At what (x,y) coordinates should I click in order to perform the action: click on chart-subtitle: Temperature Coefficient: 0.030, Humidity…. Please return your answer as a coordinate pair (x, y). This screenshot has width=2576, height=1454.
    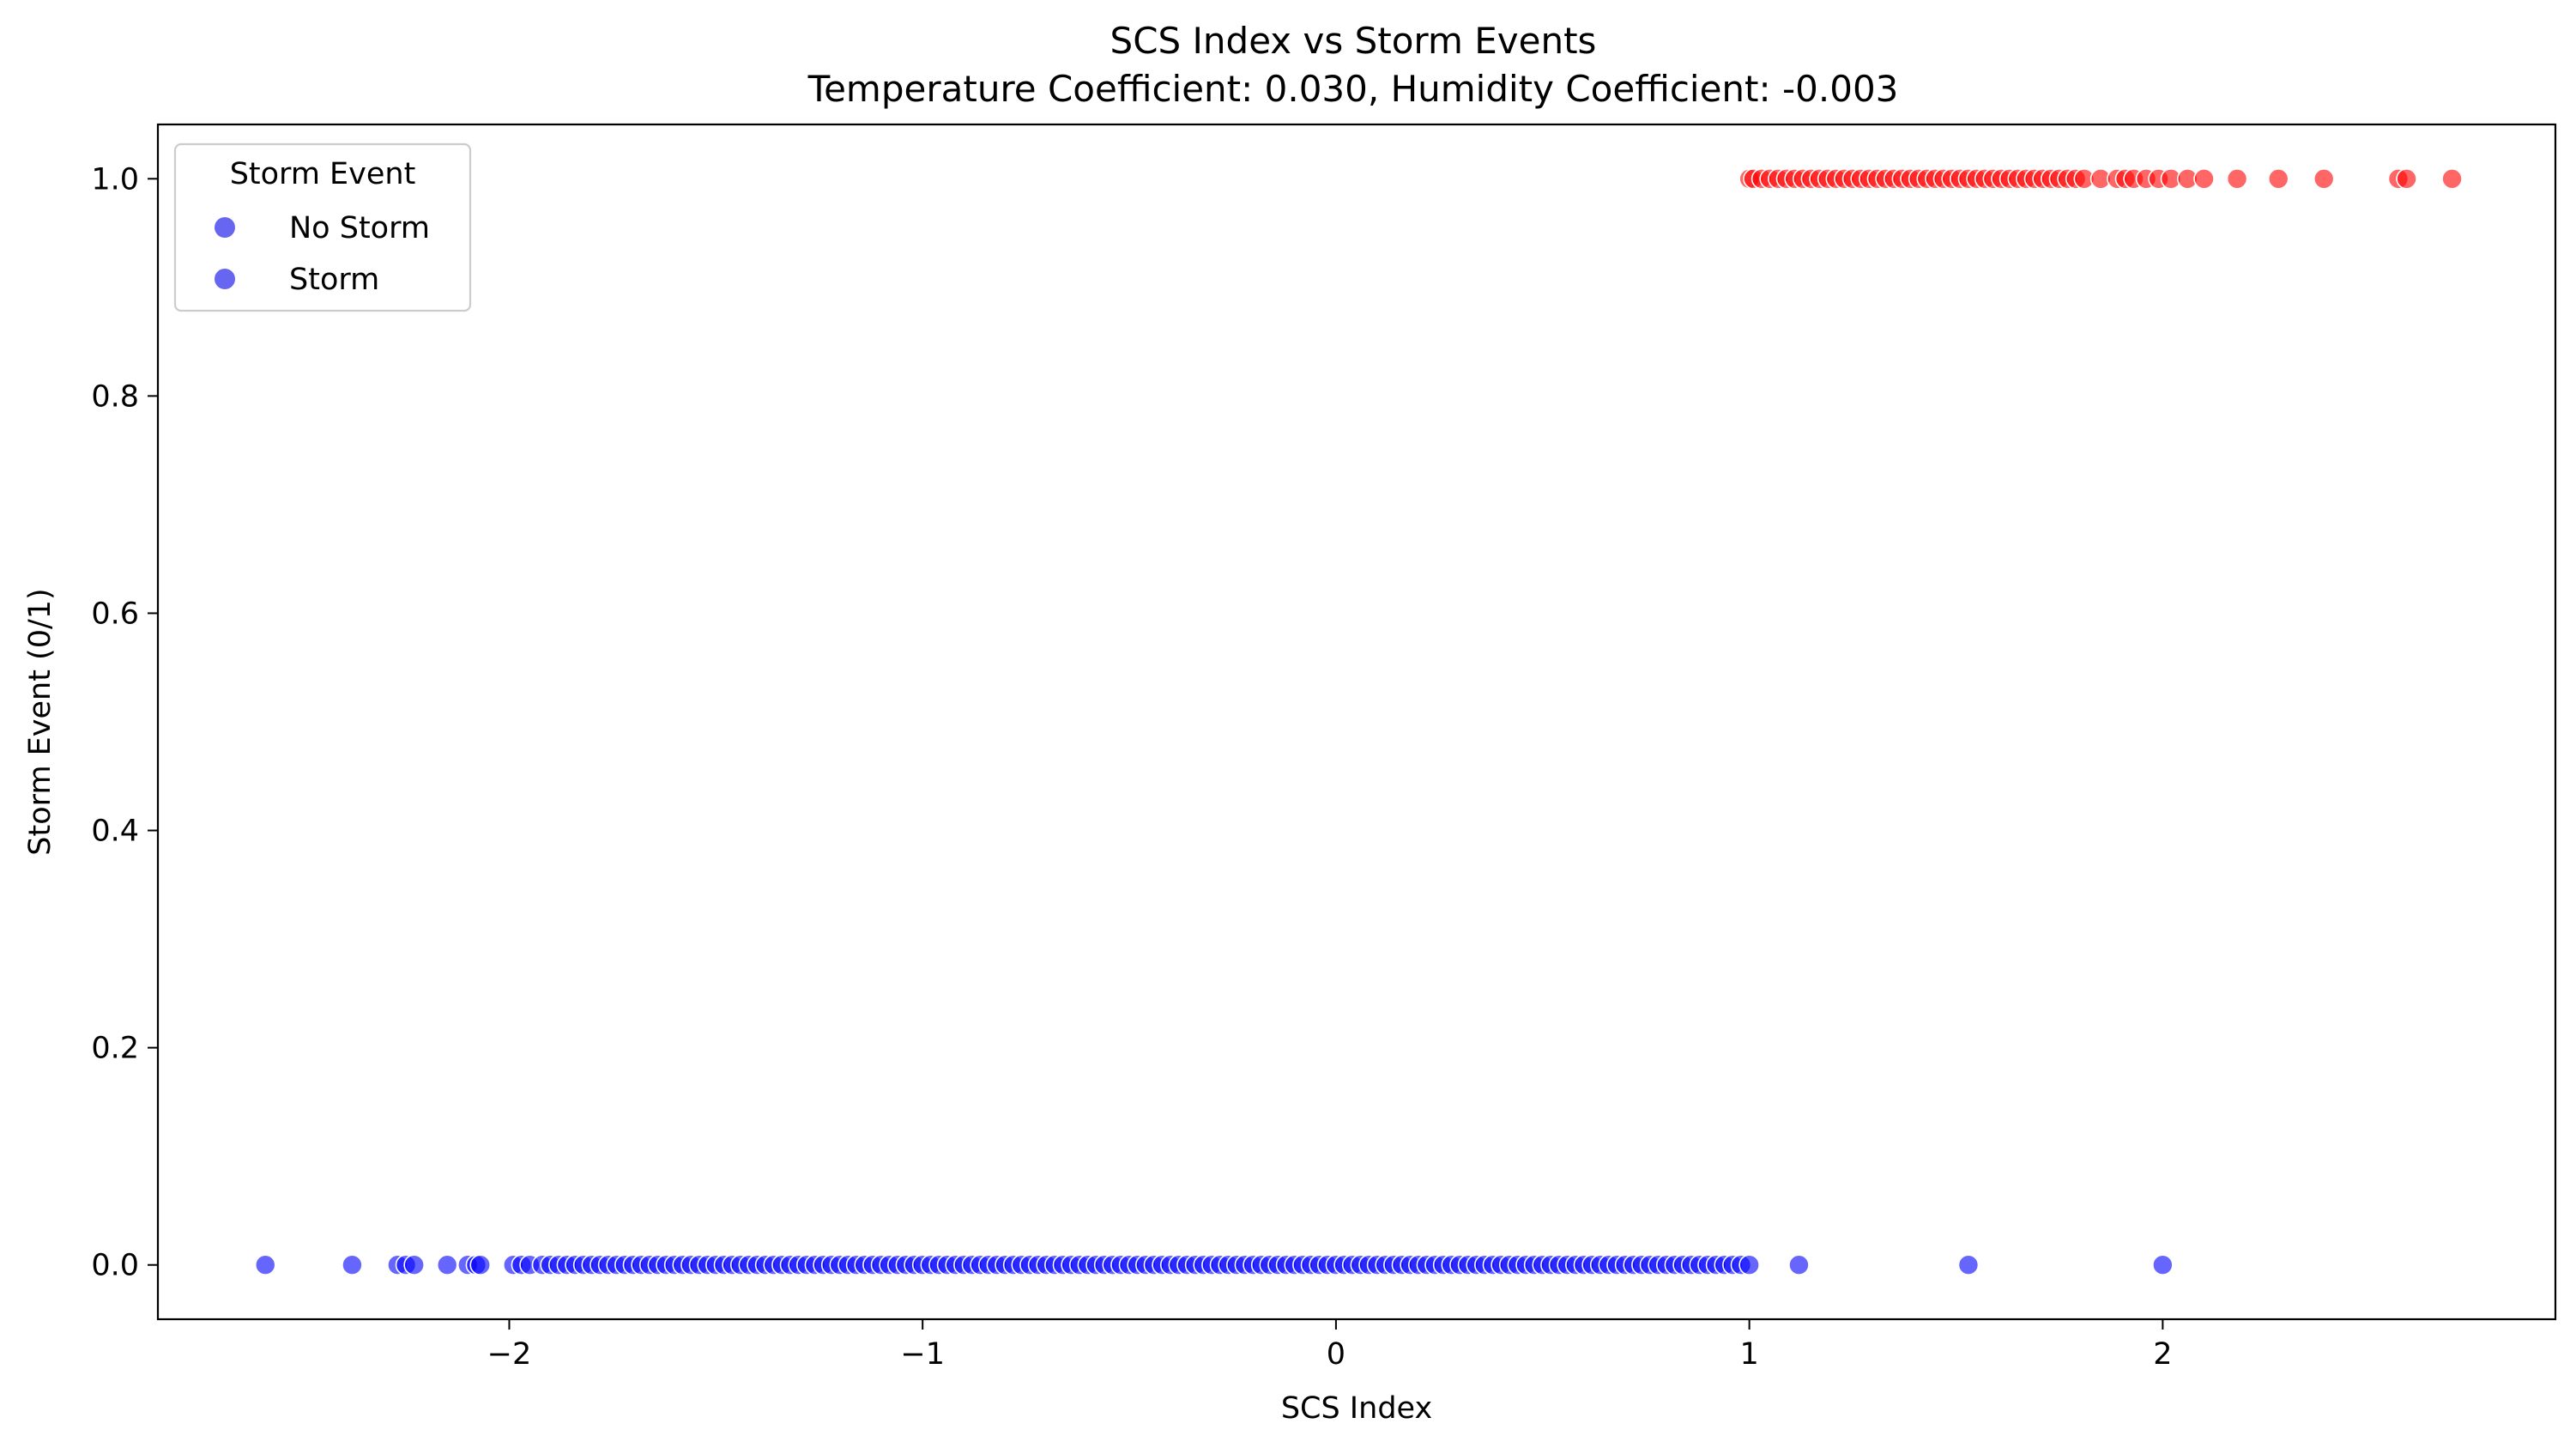
    Looking at the image, I should click on (1353, 89).